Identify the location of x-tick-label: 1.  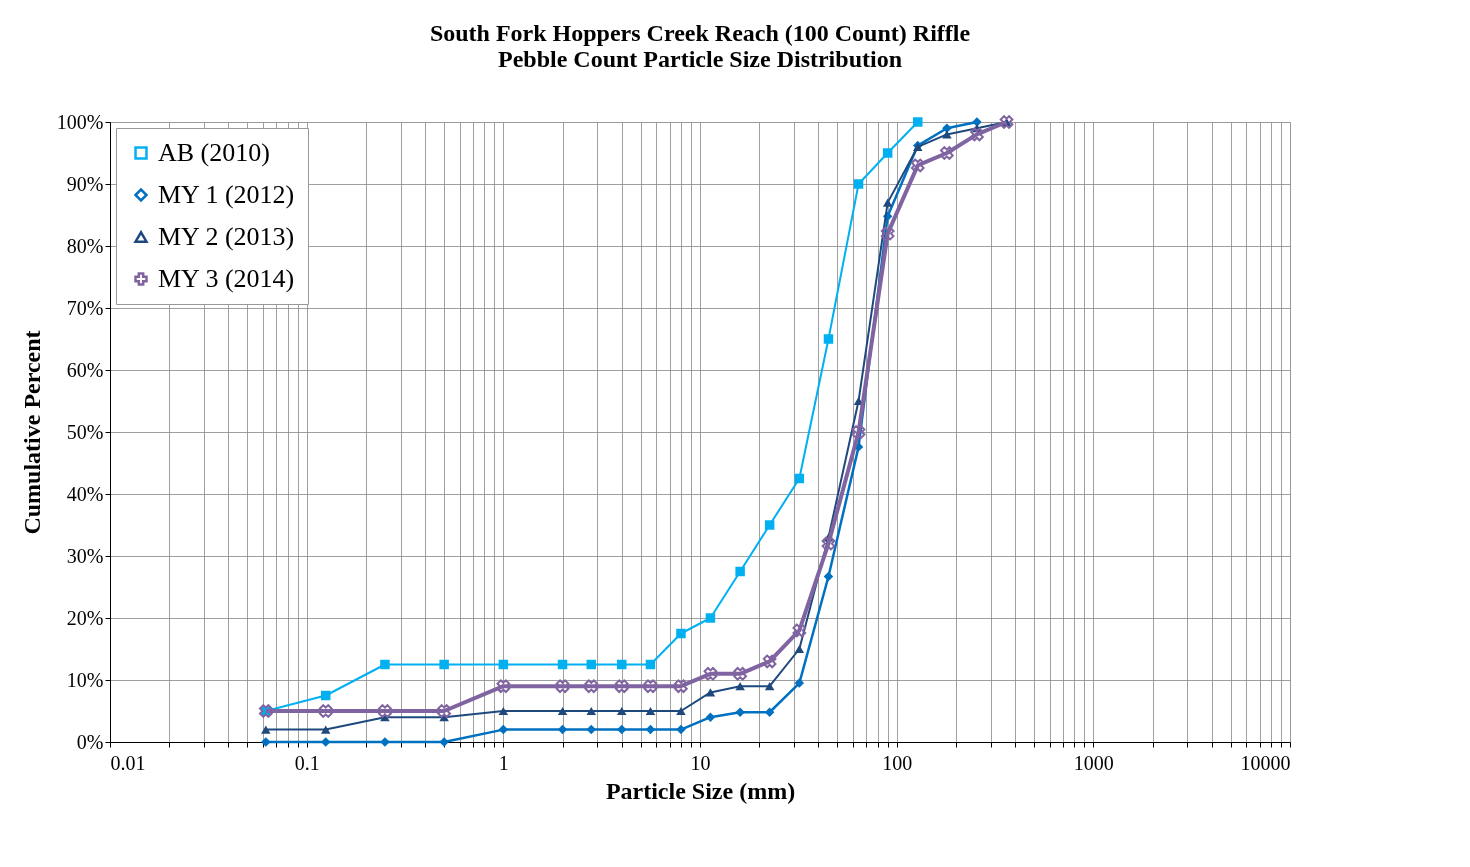
(503, 762).